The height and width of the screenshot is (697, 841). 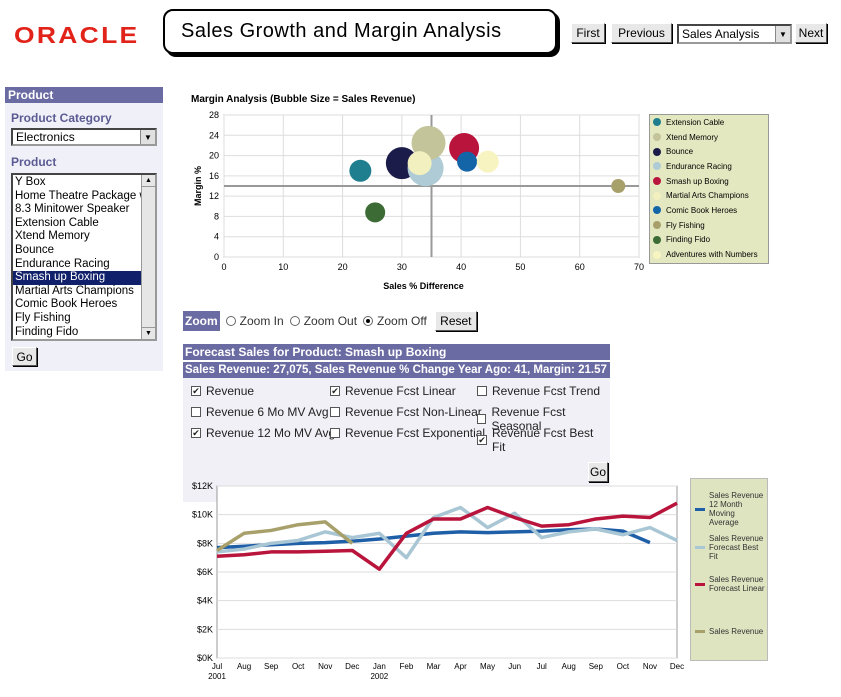 I want to click on legend-entry: Fly Fishing, so click(x=709, y=225).